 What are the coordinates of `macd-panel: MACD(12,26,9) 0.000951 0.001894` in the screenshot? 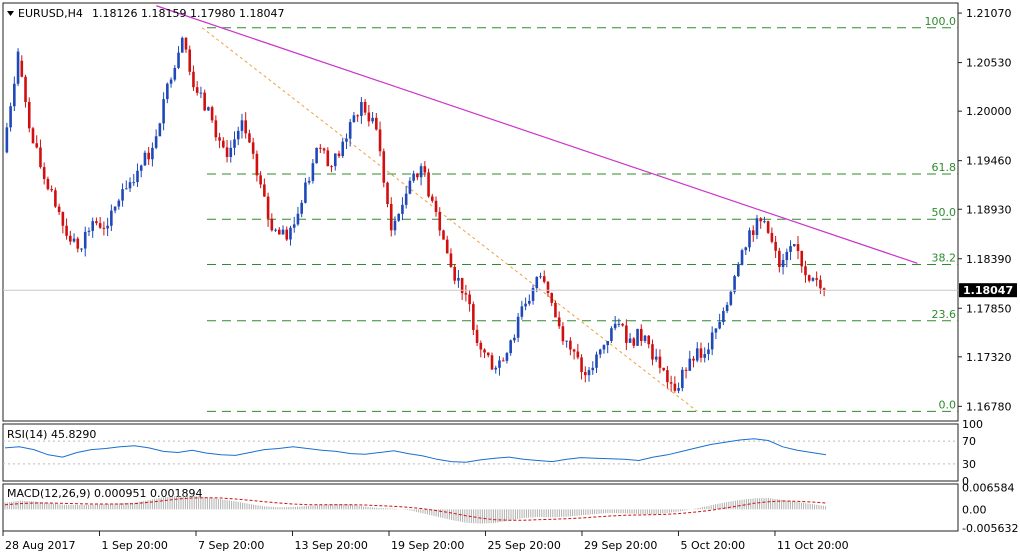 It's located at (415, 505).